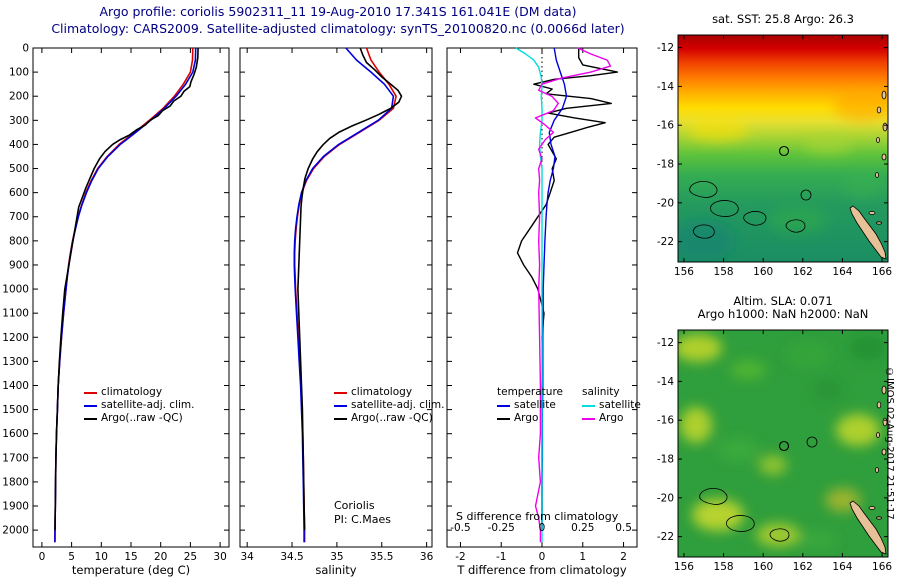  What do you see at coordinates (665, 203) in the screenshot?
I see `svg-text: -20` at bounding box center [665, 203].